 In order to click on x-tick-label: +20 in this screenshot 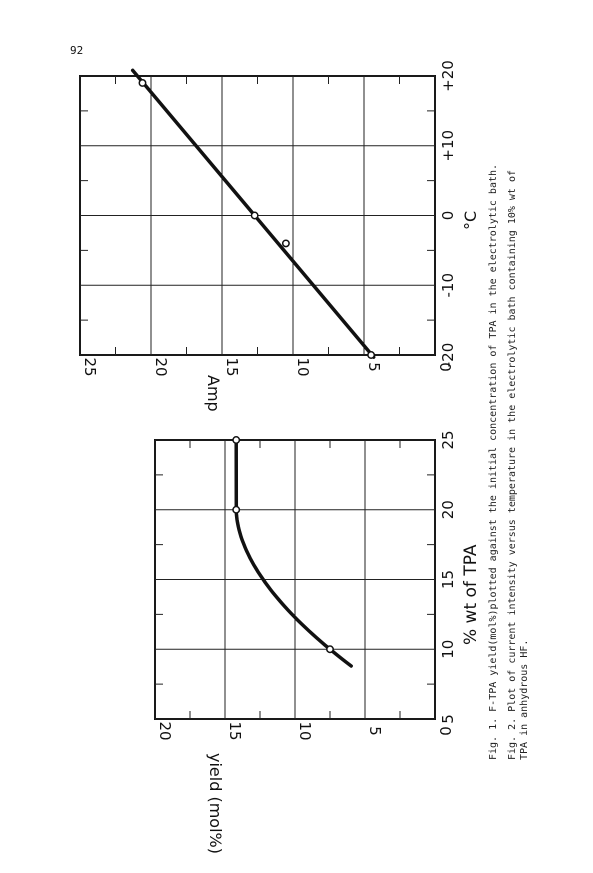, I will do `click(448, 76)`.